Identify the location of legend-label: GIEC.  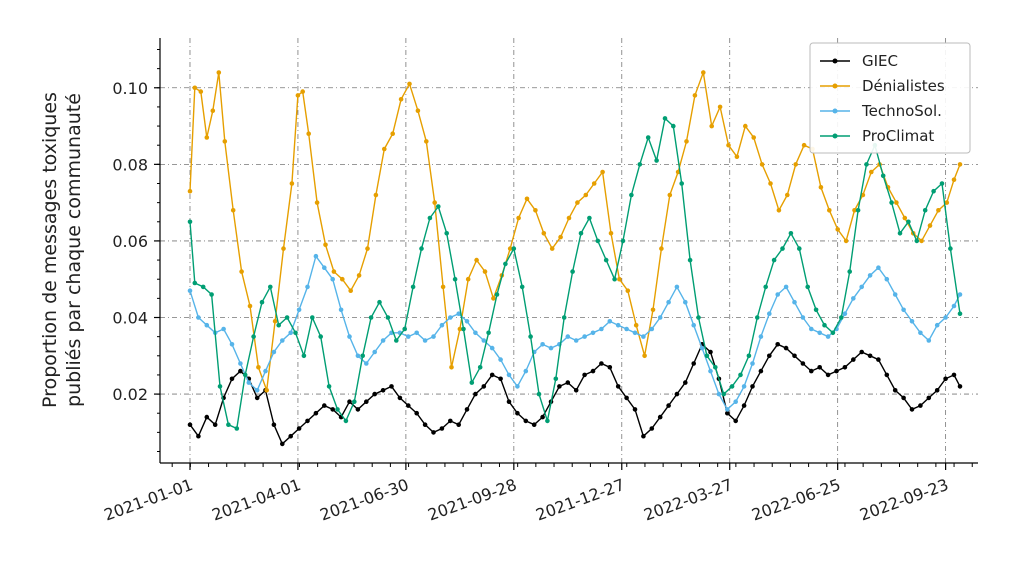
(880, 61).